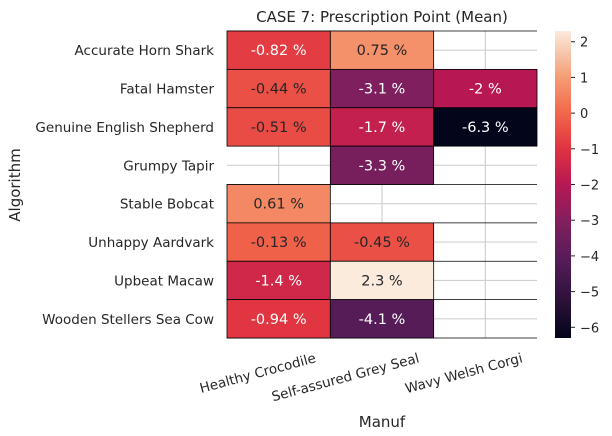 This screenshot has height=436, width=612. What do you see at coordinates (589, 221) in the screenshot?
I see `colorbar-tick-label: −3` at bounding box center [589, 221].